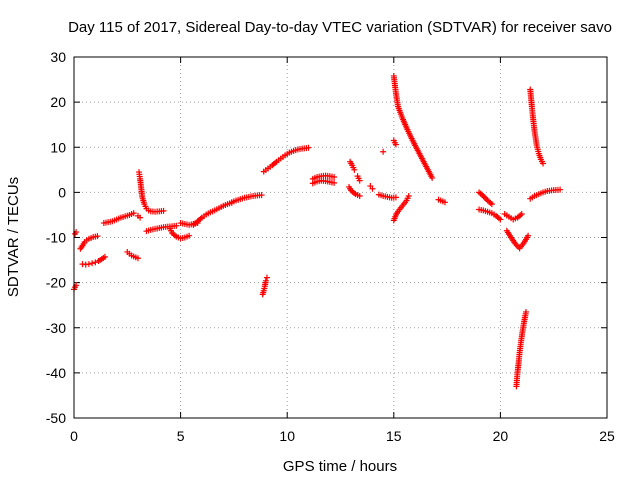  What do you see at coordinates (62, 192) in the screenshot?
I see `y-tick-label: 0` at bounding box center [62, 192].